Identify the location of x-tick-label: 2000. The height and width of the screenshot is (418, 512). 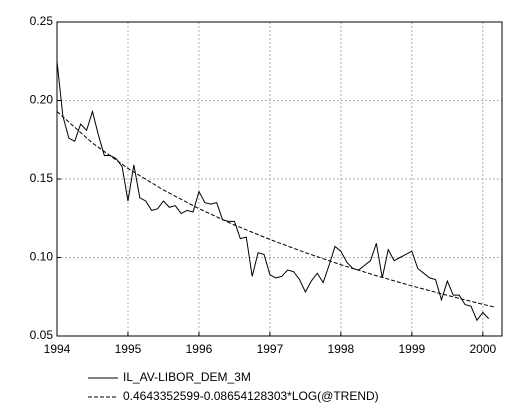
(482, 349).